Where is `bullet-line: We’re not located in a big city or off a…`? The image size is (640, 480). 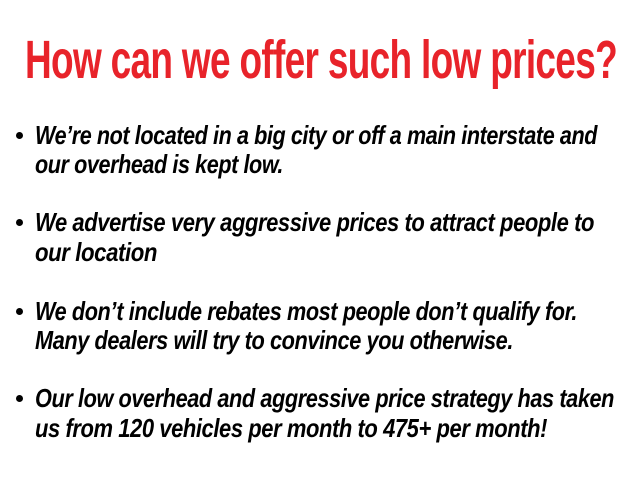 bullet-line: We’re not located in a big city or off a… is located at coordinates (316, 135).